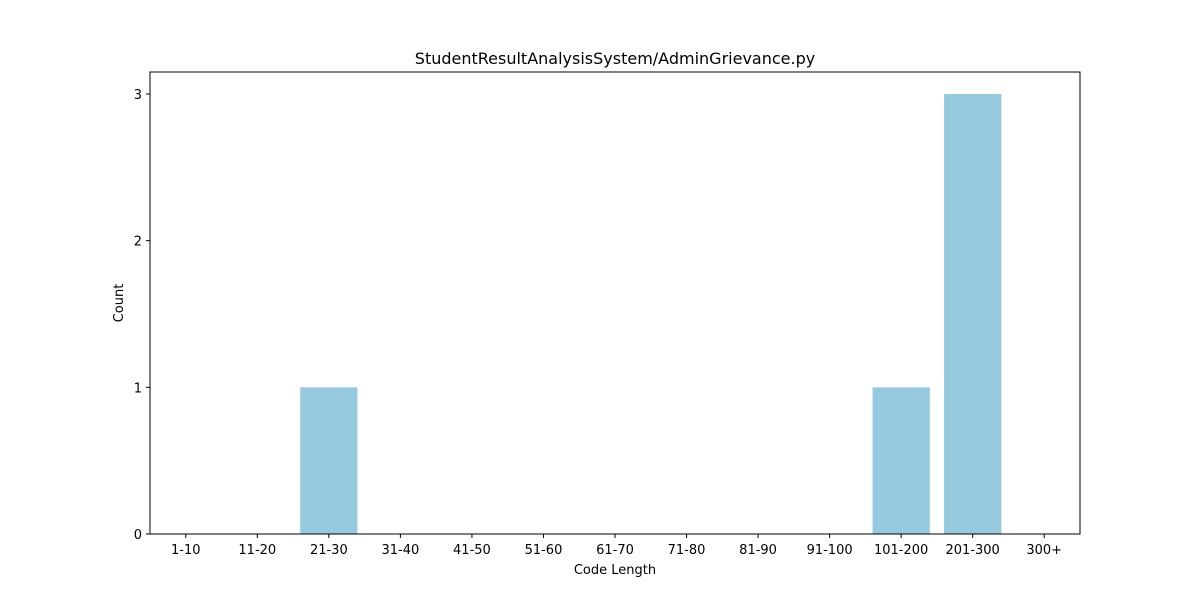  What do you see at coordinates (257, 550) in the screenshot?
I see `x-tick-label: 11-20` at bounding box center [257, 550].